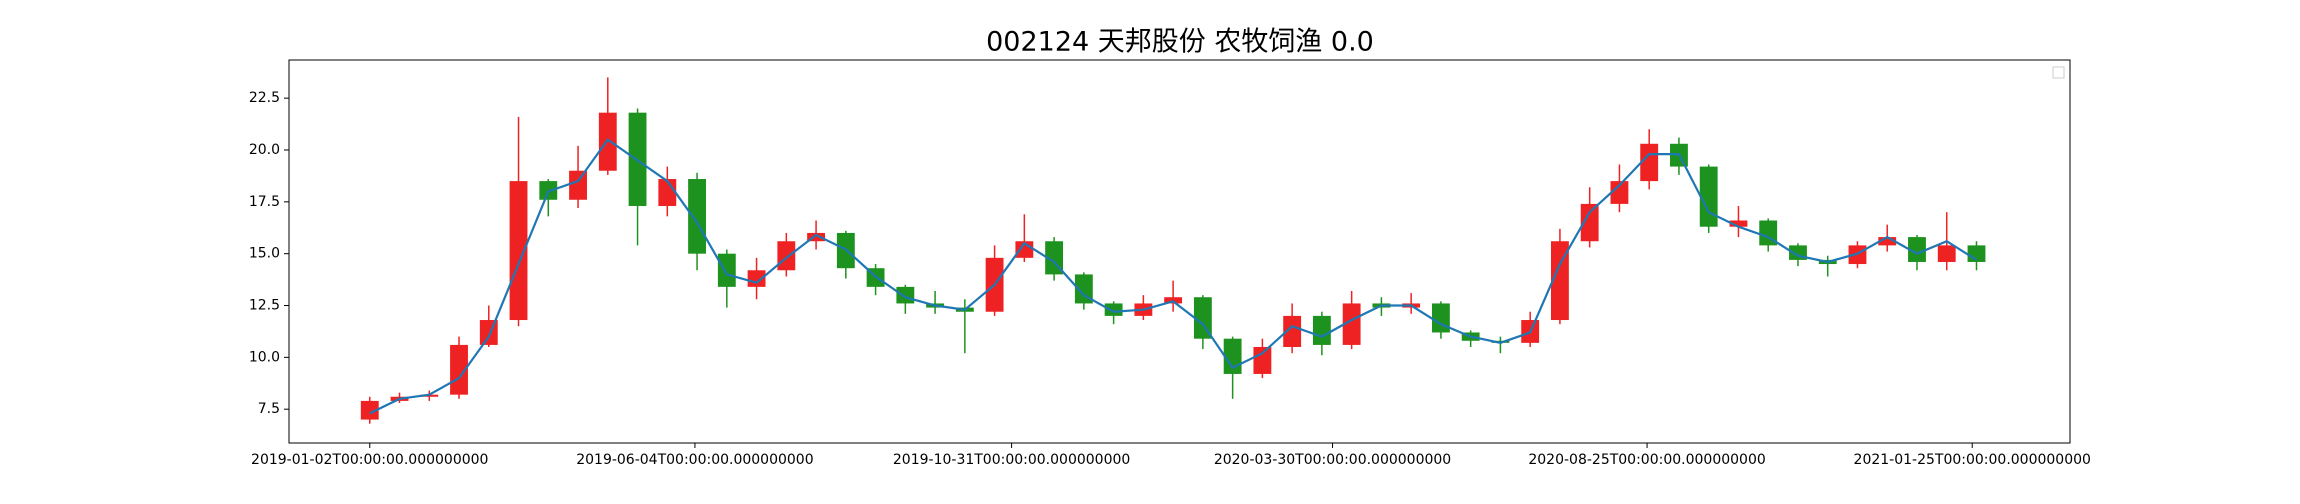 The height and width of the screenshot is (504, 2300). Describe the element at coordinates (264, 202) in the screenshot. I see `y-tick-label: 17.5` at that location.